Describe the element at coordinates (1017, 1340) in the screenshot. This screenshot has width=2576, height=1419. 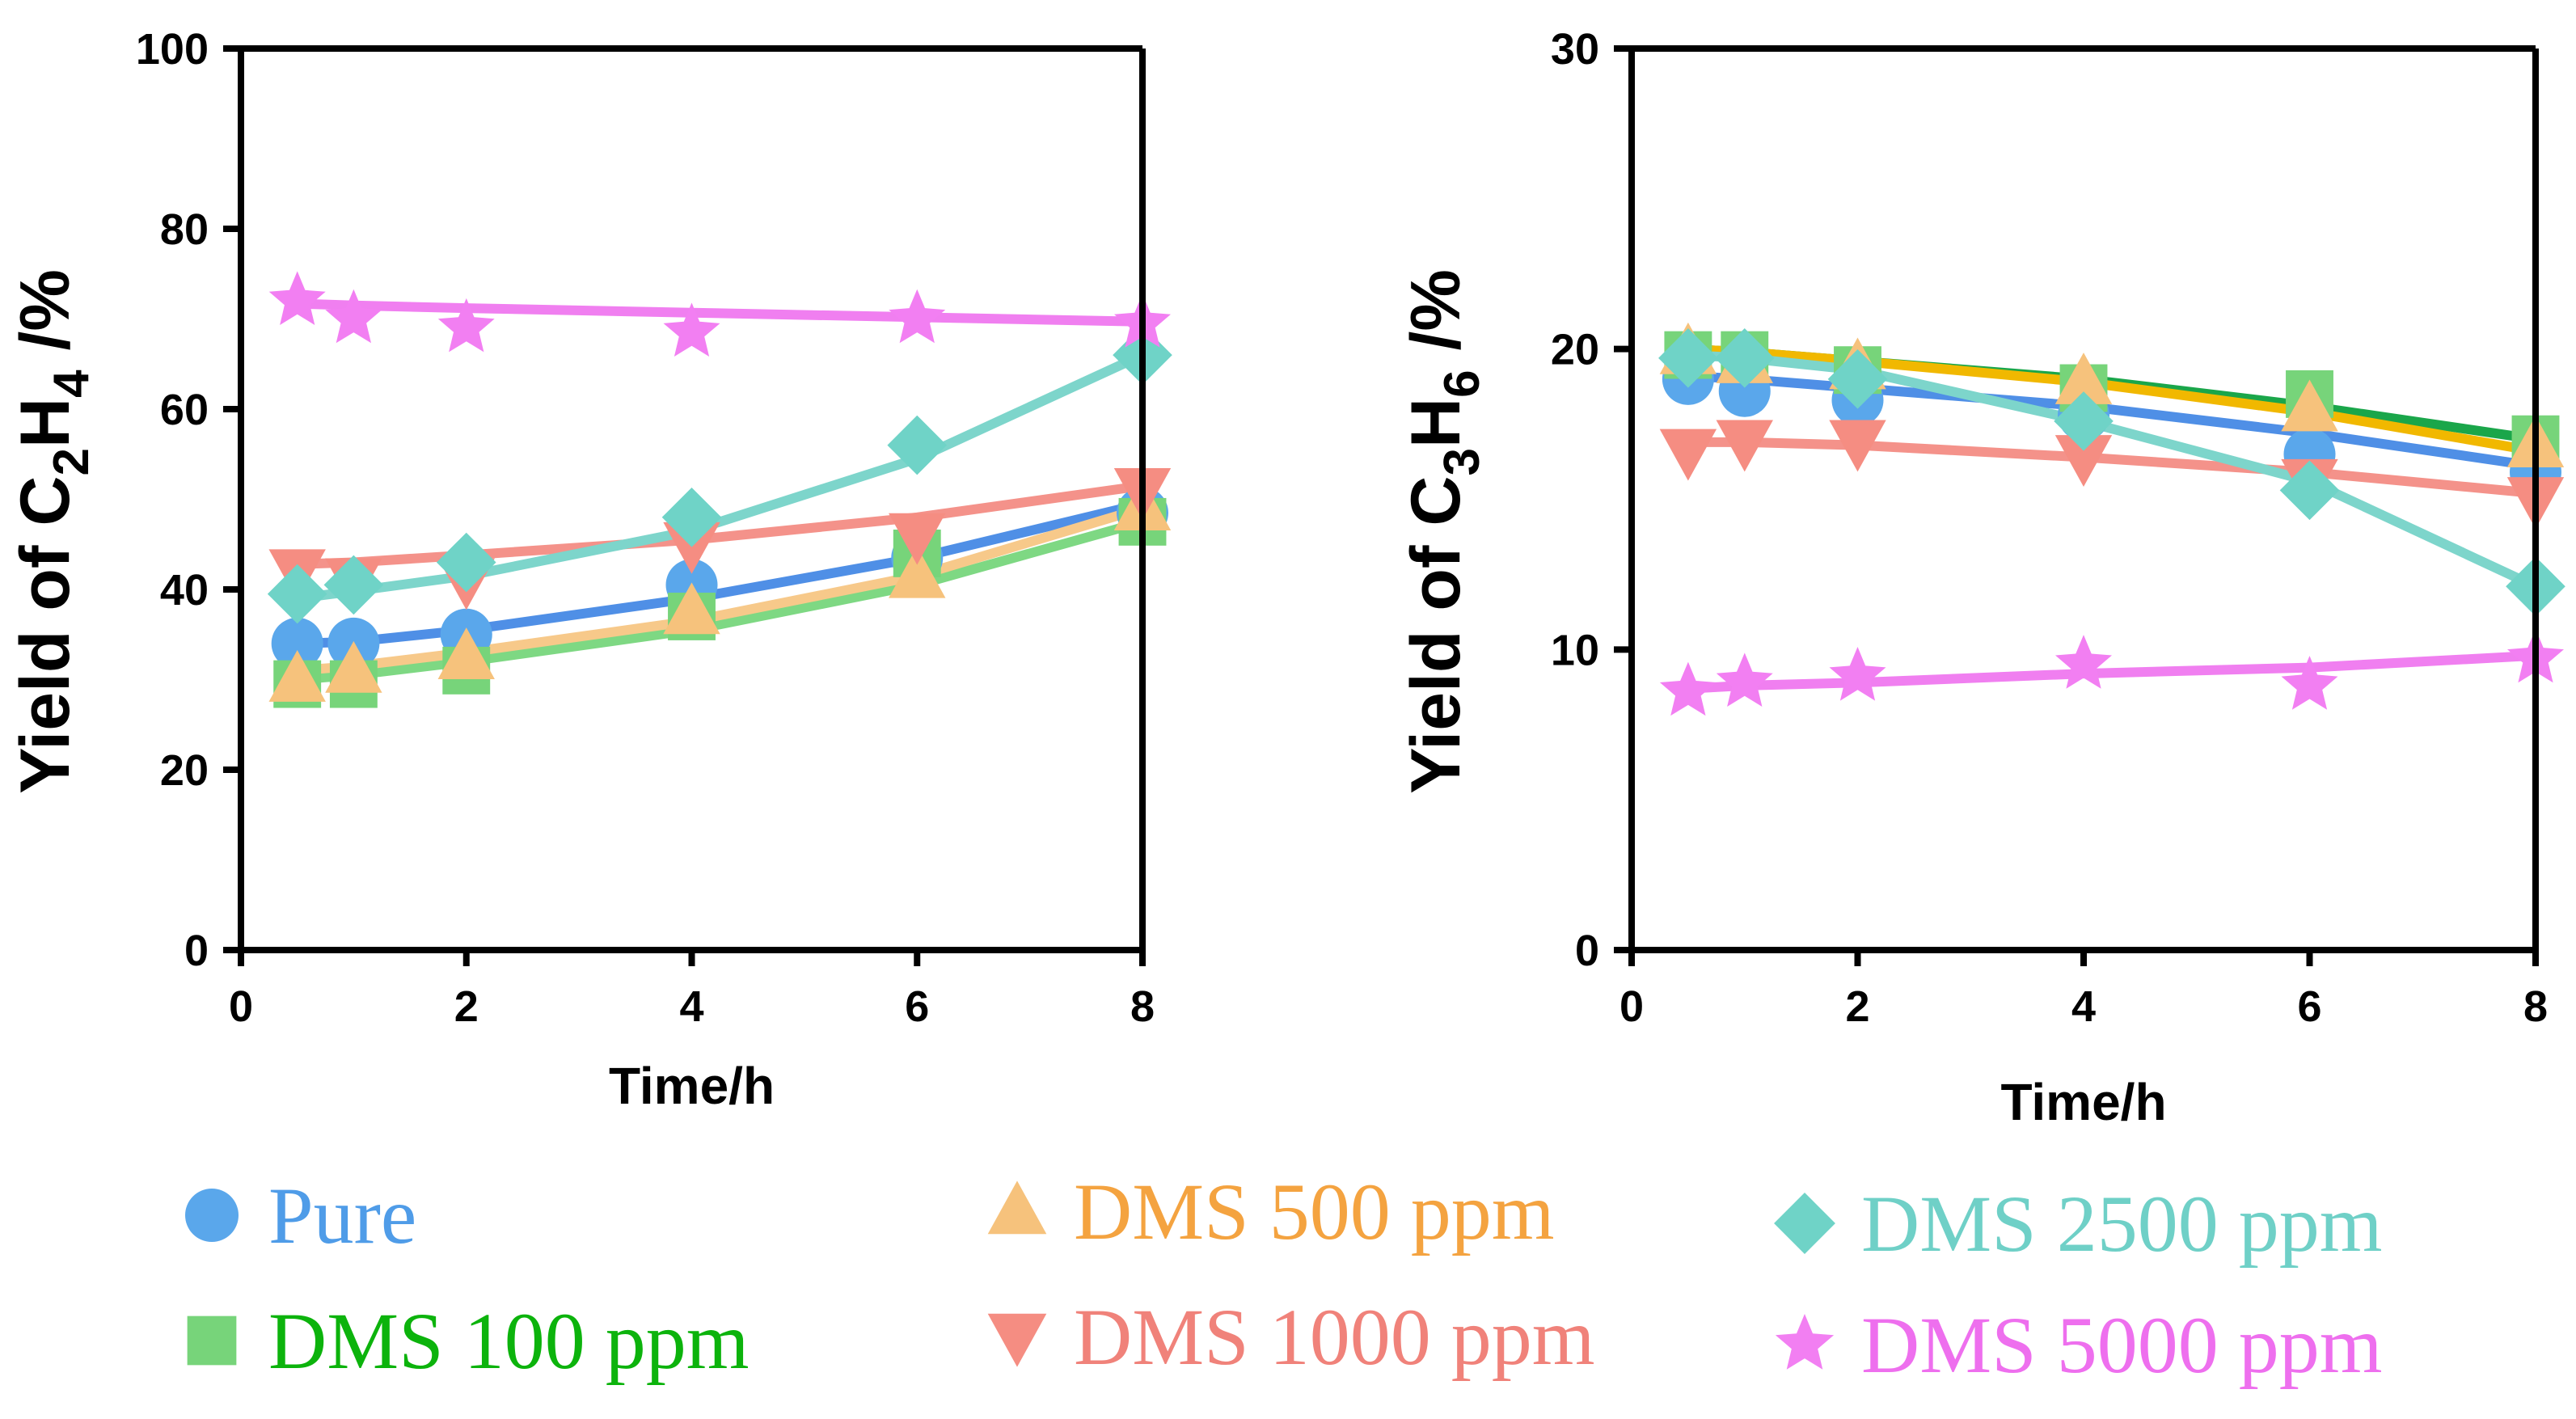
I see `legend-marker-dms-1000-ppm` at that location.